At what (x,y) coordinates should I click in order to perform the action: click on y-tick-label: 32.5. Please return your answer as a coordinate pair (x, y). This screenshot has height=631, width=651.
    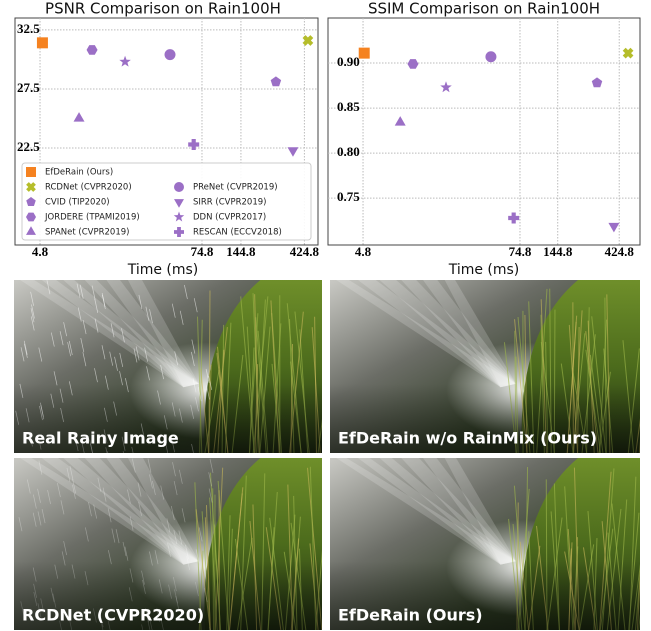
    Looking at the image, I should click on (28, 28).